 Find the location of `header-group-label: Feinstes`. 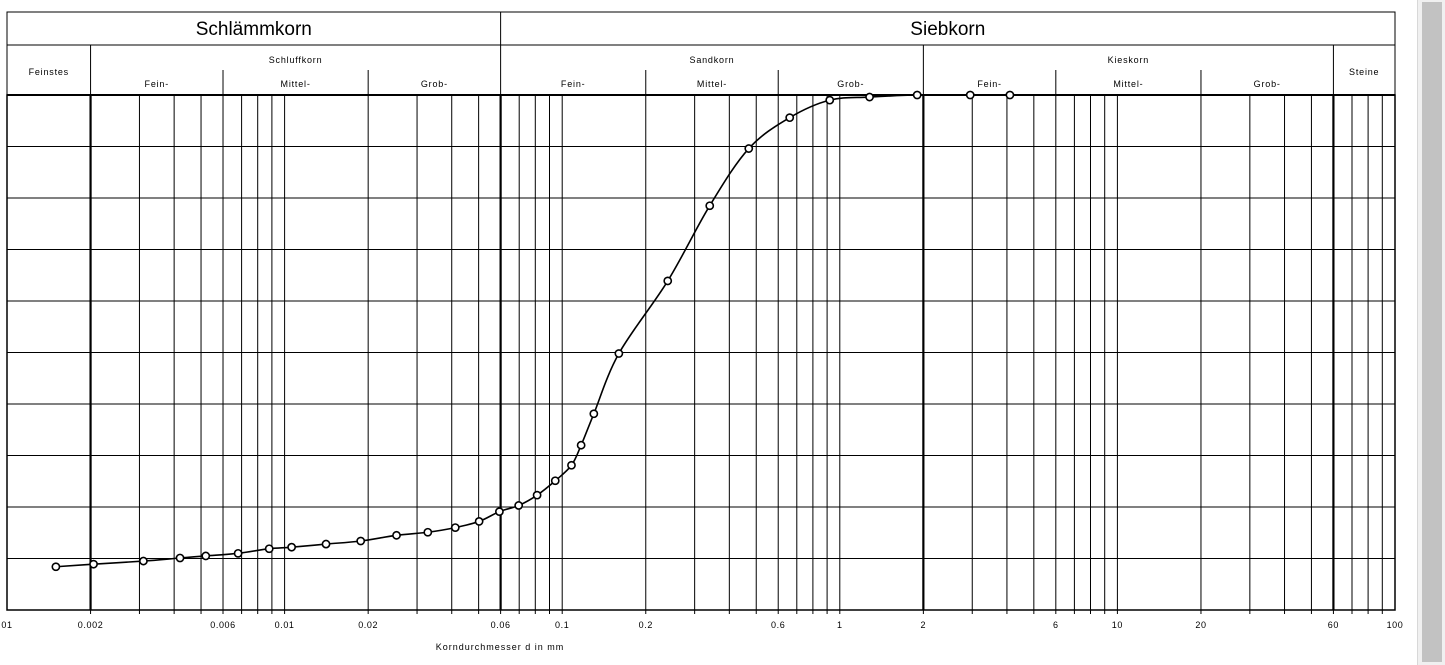

header-group-label: Feinstes is located at coordinates (49, 72).